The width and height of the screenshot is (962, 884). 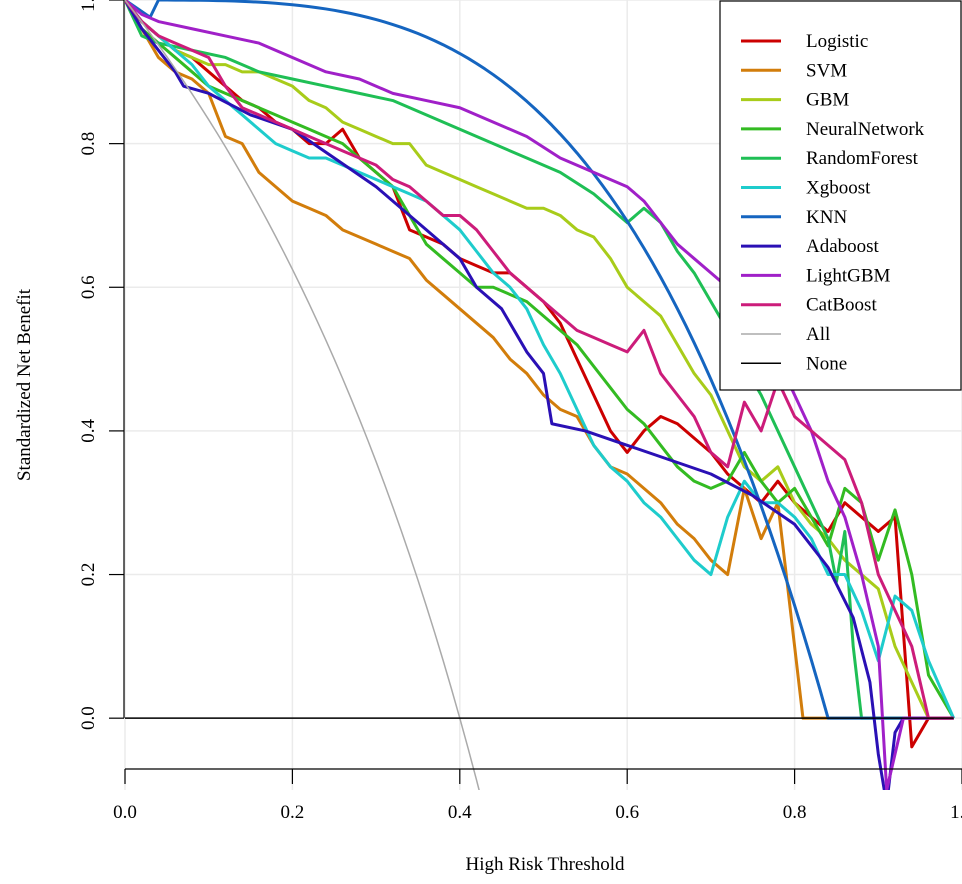 What do you see at coordinates (293, 812) in the screenshot?
I see `x-tick-label: 0.2` at bounding box center [293, 812].